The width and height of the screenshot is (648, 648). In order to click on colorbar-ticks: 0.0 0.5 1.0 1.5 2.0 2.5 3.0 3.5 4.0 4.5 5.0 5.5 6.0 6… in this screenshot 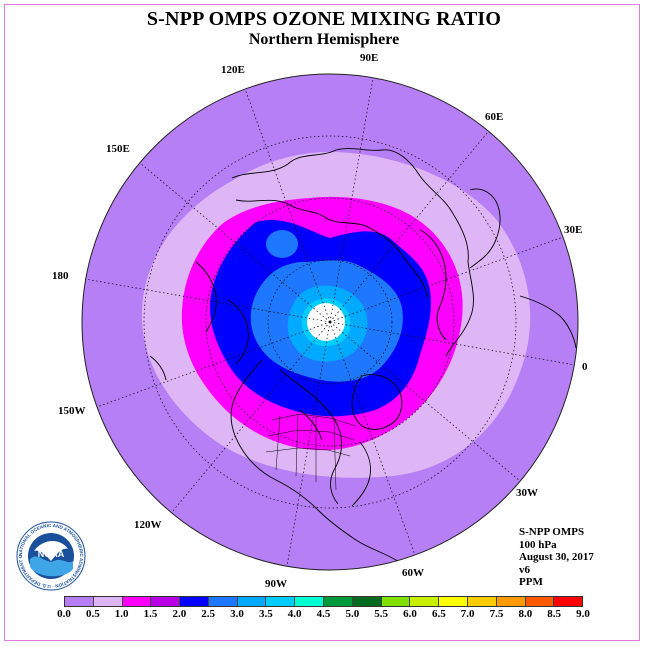, I will do `click(323, 615)`.